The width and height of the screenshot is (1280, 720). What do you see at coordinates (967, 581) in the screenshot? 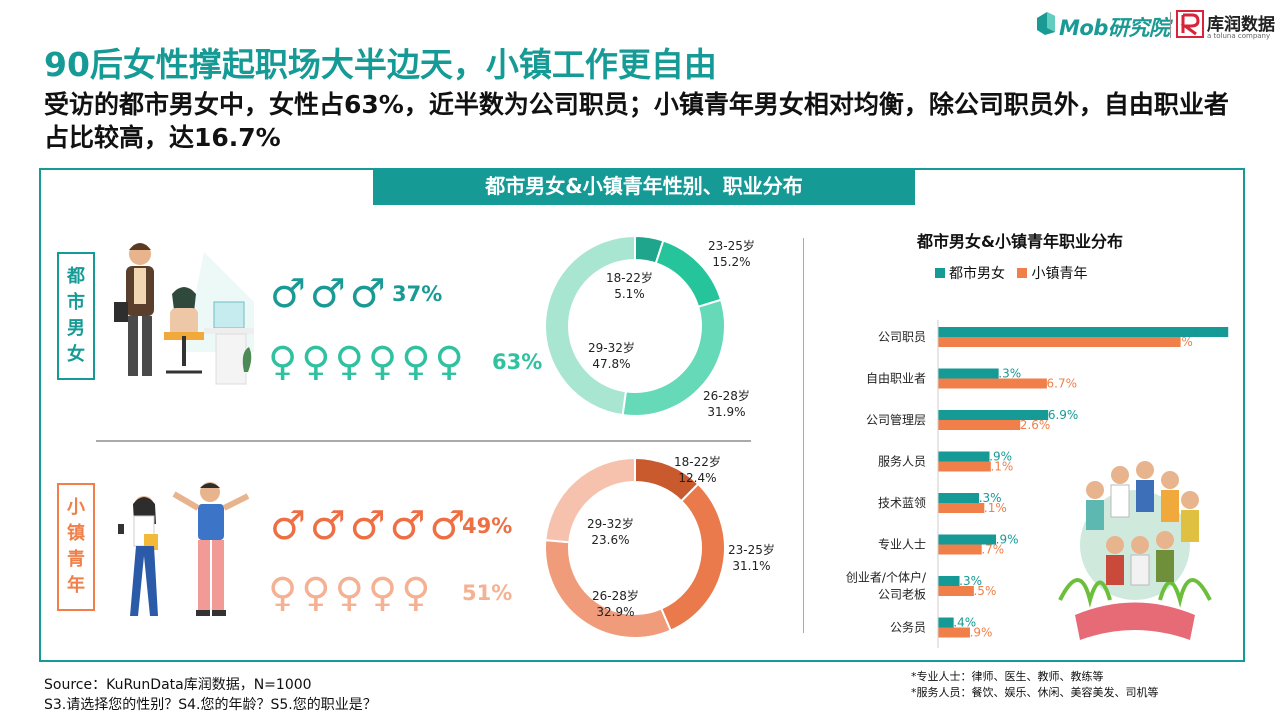
I see `urban-bar-value: 3.3%` at bounding box center [967, 581].